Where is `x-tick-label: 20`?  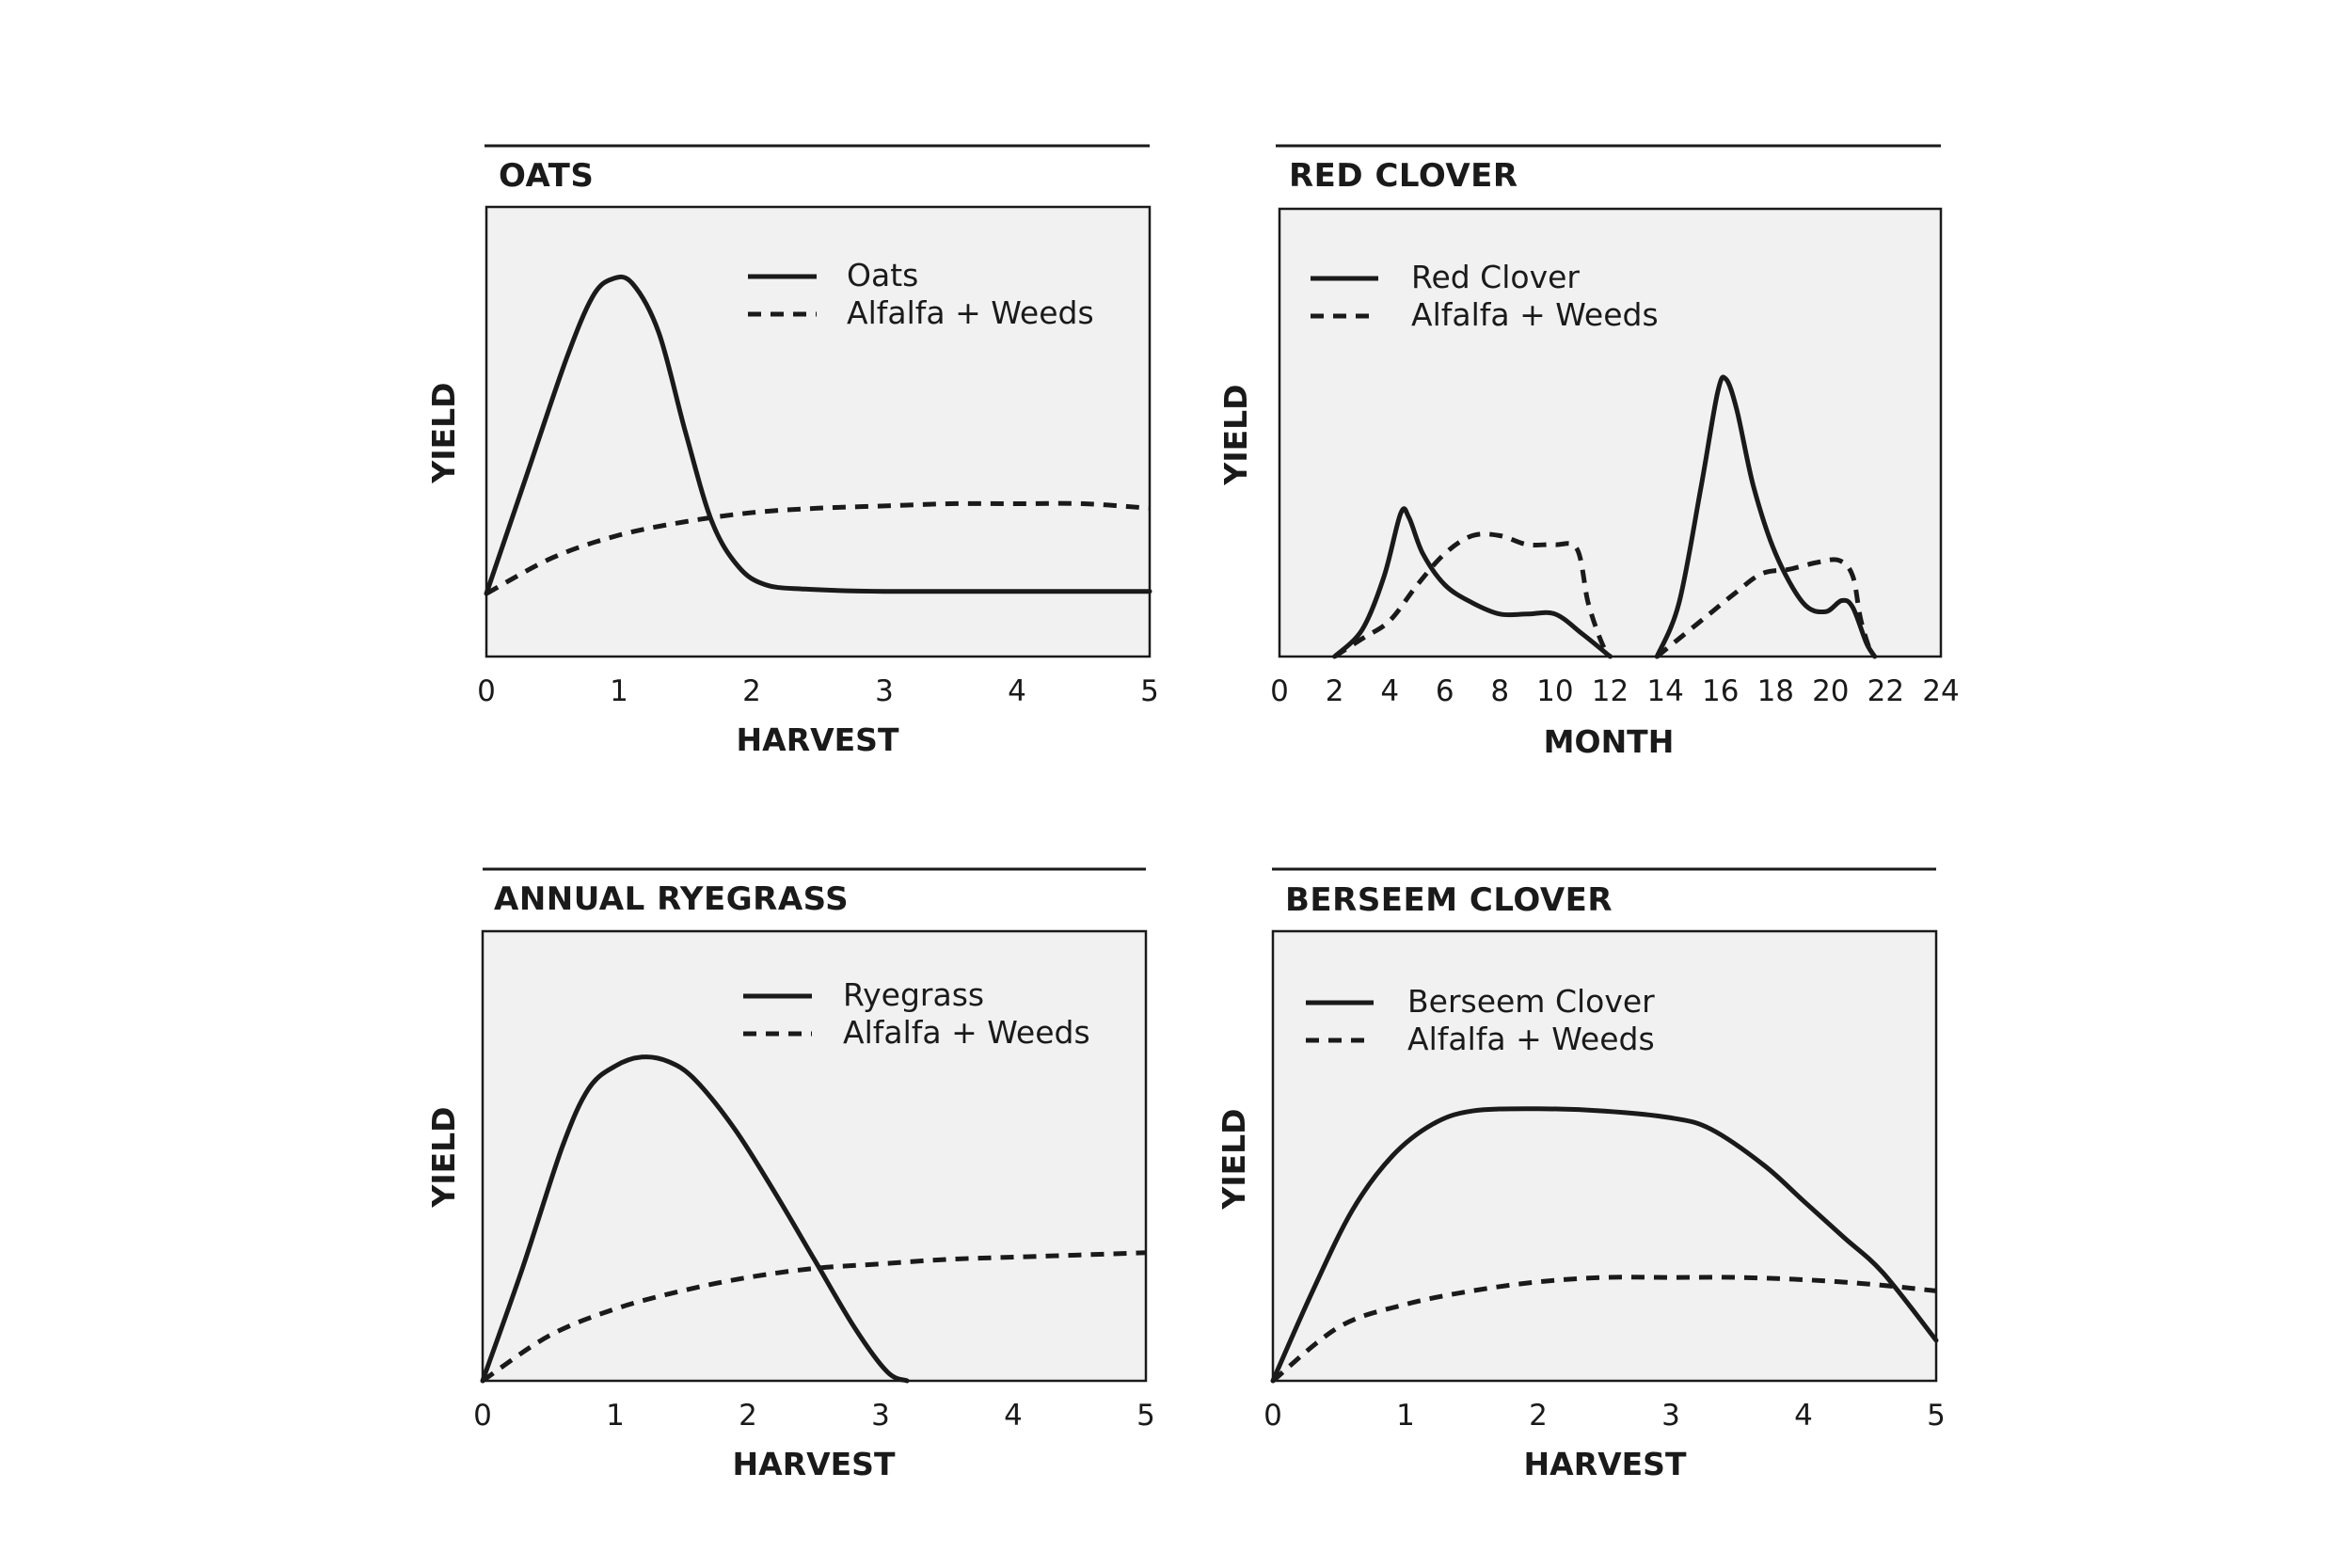
x-tick-label: 20 is located at coordinates (1830, 691).